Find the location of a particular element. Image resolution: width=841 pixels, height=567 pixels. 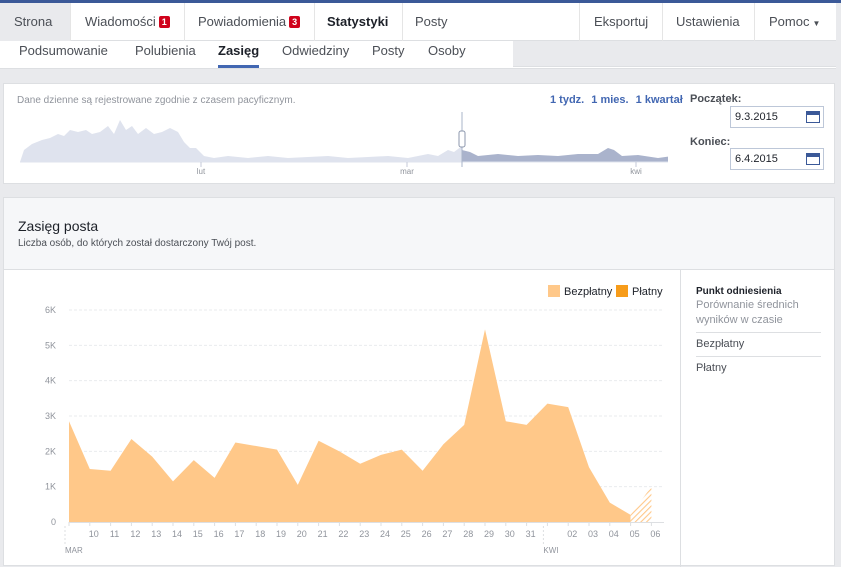

x-tick-label: 15 is located at coordinates (198, 534).